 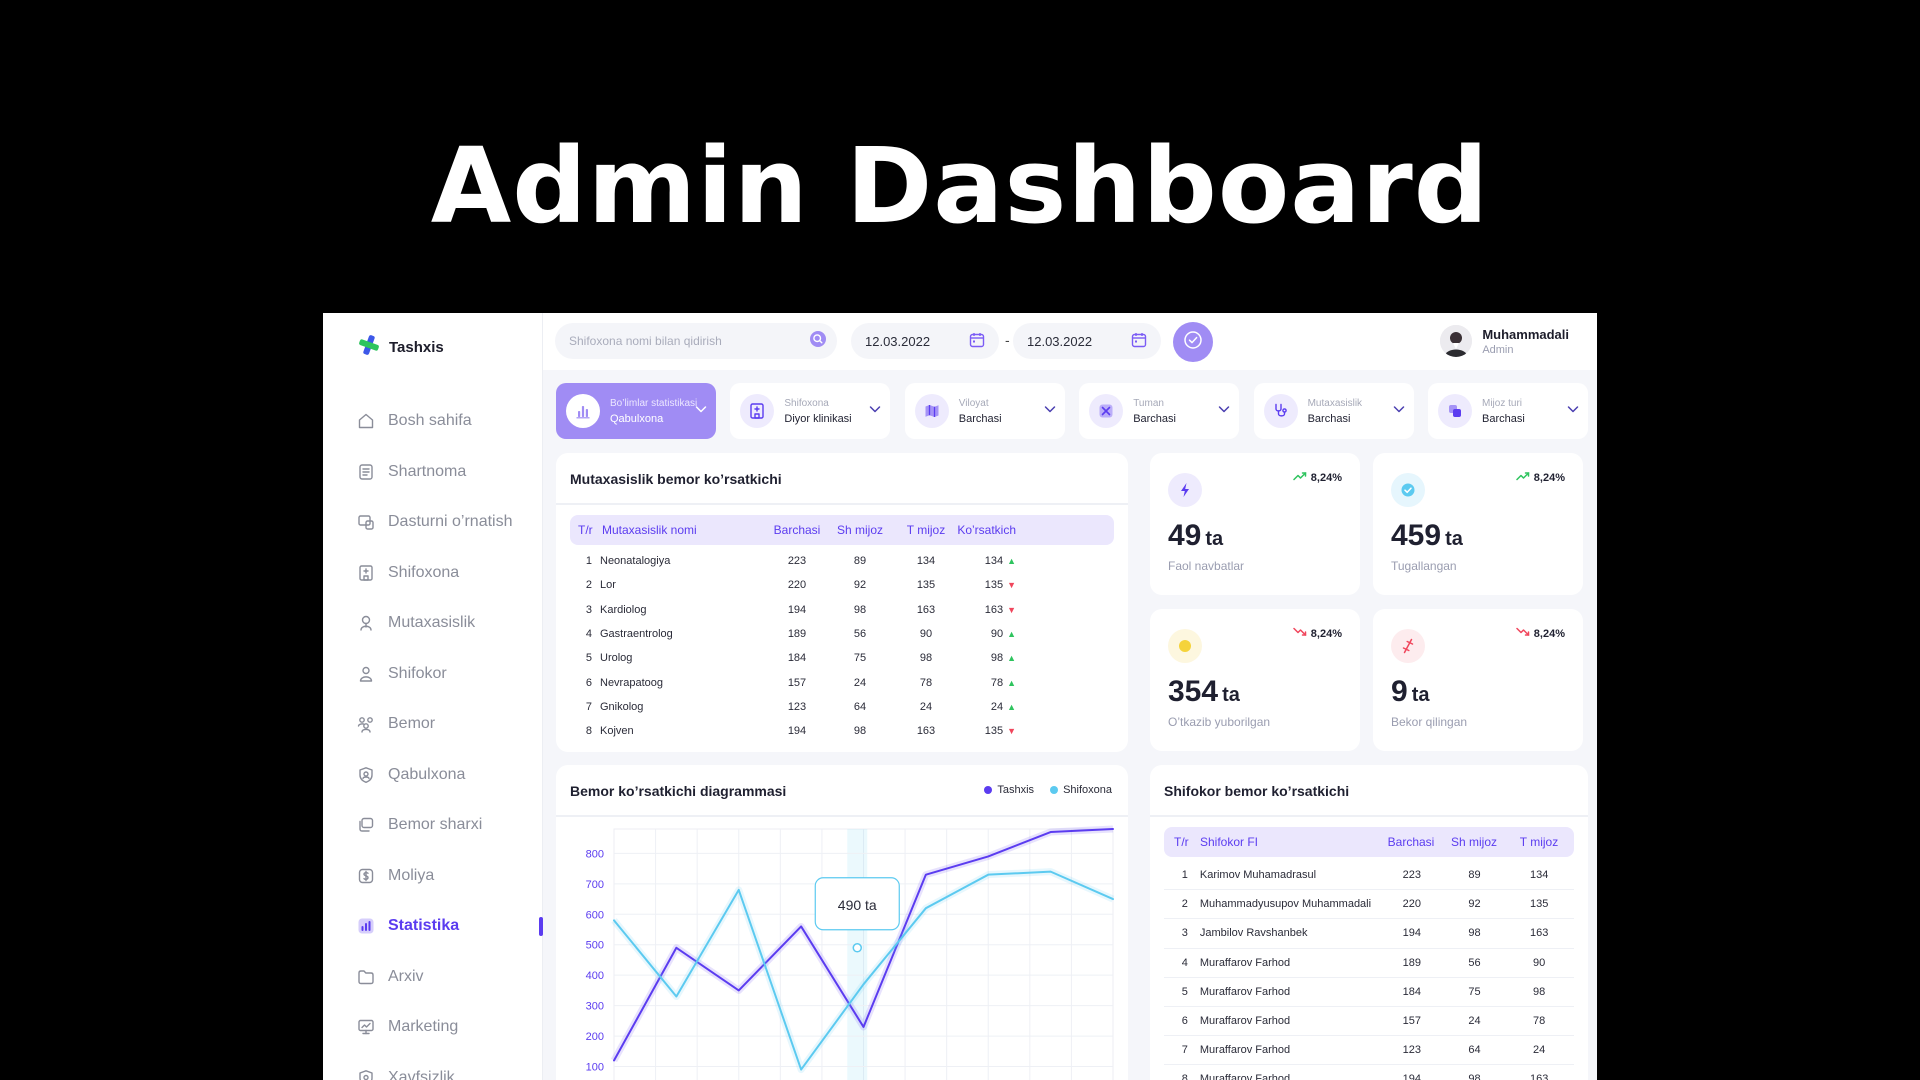 What do you see at coordinates (433, 674) in the screenshot?
I see `sidebar-item-shifokor: Shifokor` at bounding box center [433, 674].